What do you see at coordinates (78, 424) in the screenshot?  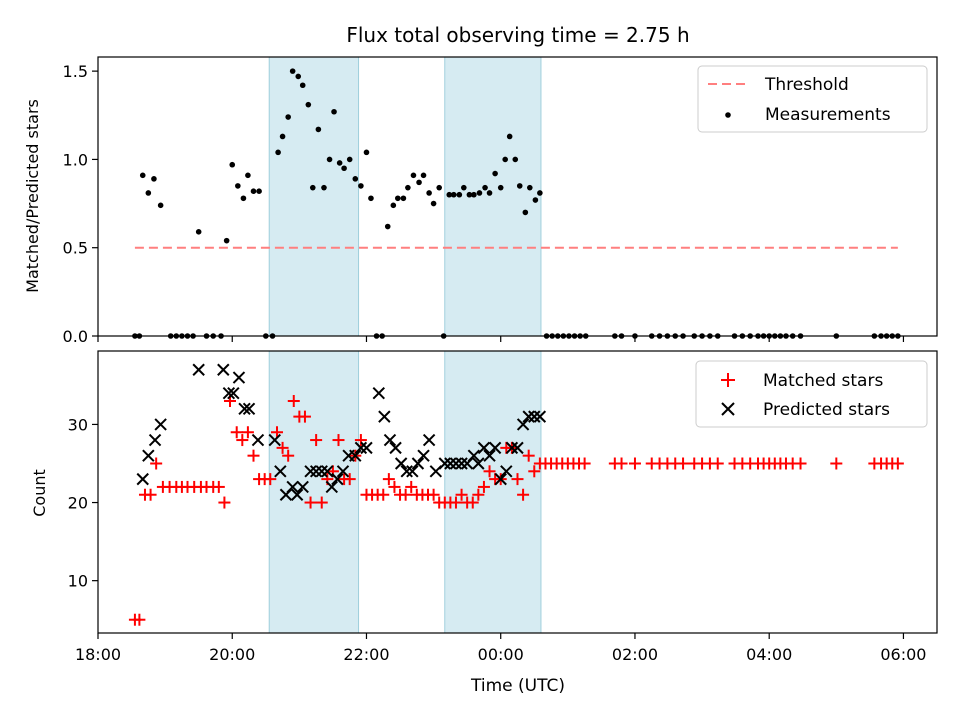 I see `y-tick-label: 30` at bounding box center [78, 424].